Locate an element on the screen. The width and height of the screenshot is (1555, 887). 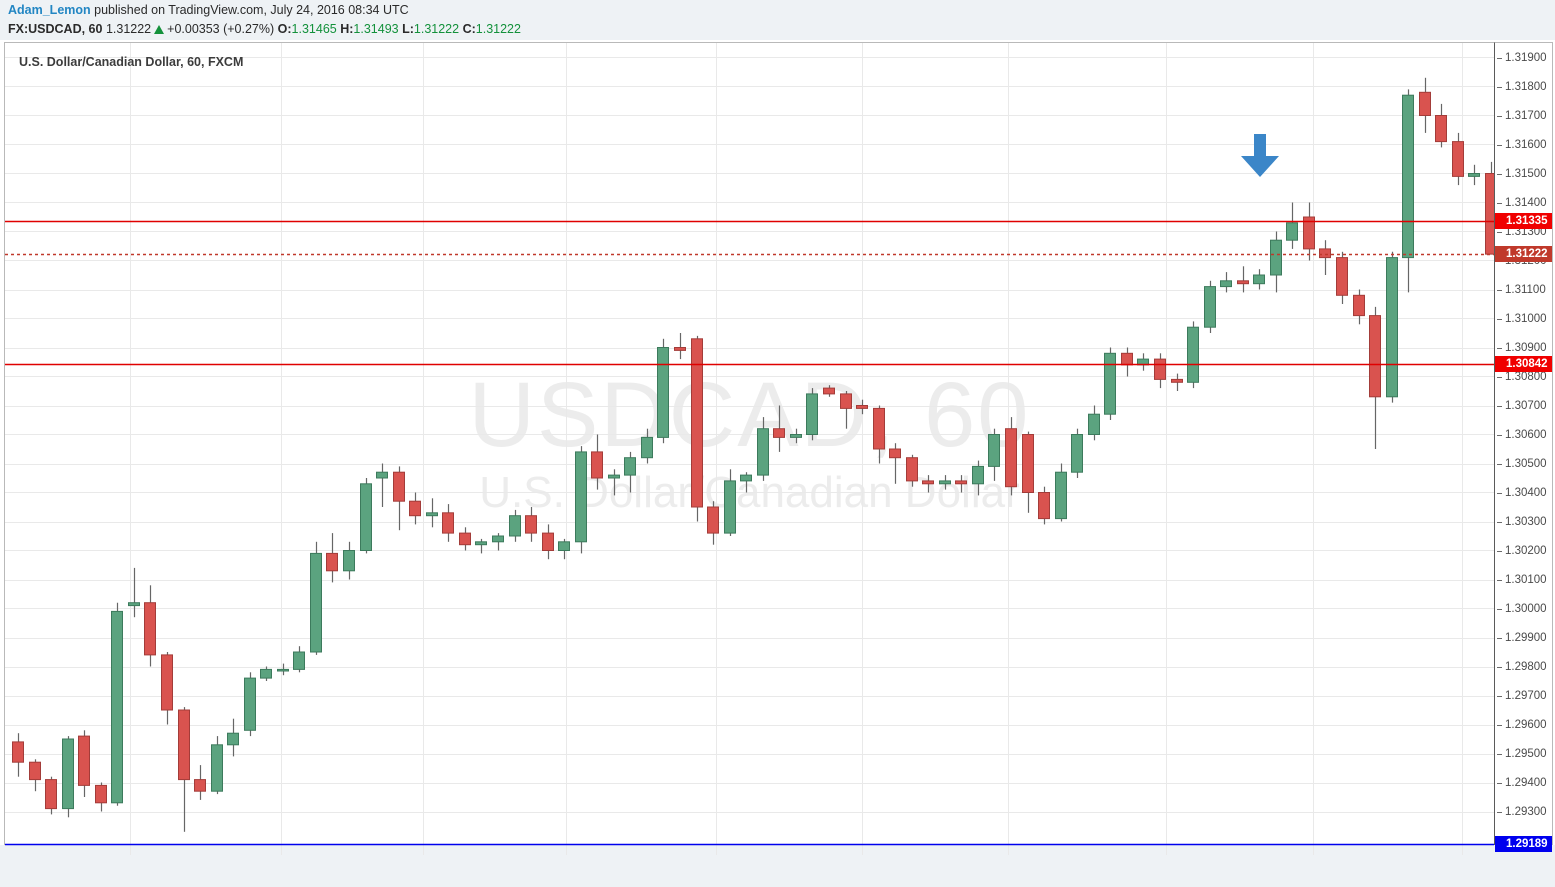
price-tick-label: 1.29700 is located at coordinates (1526, 695).